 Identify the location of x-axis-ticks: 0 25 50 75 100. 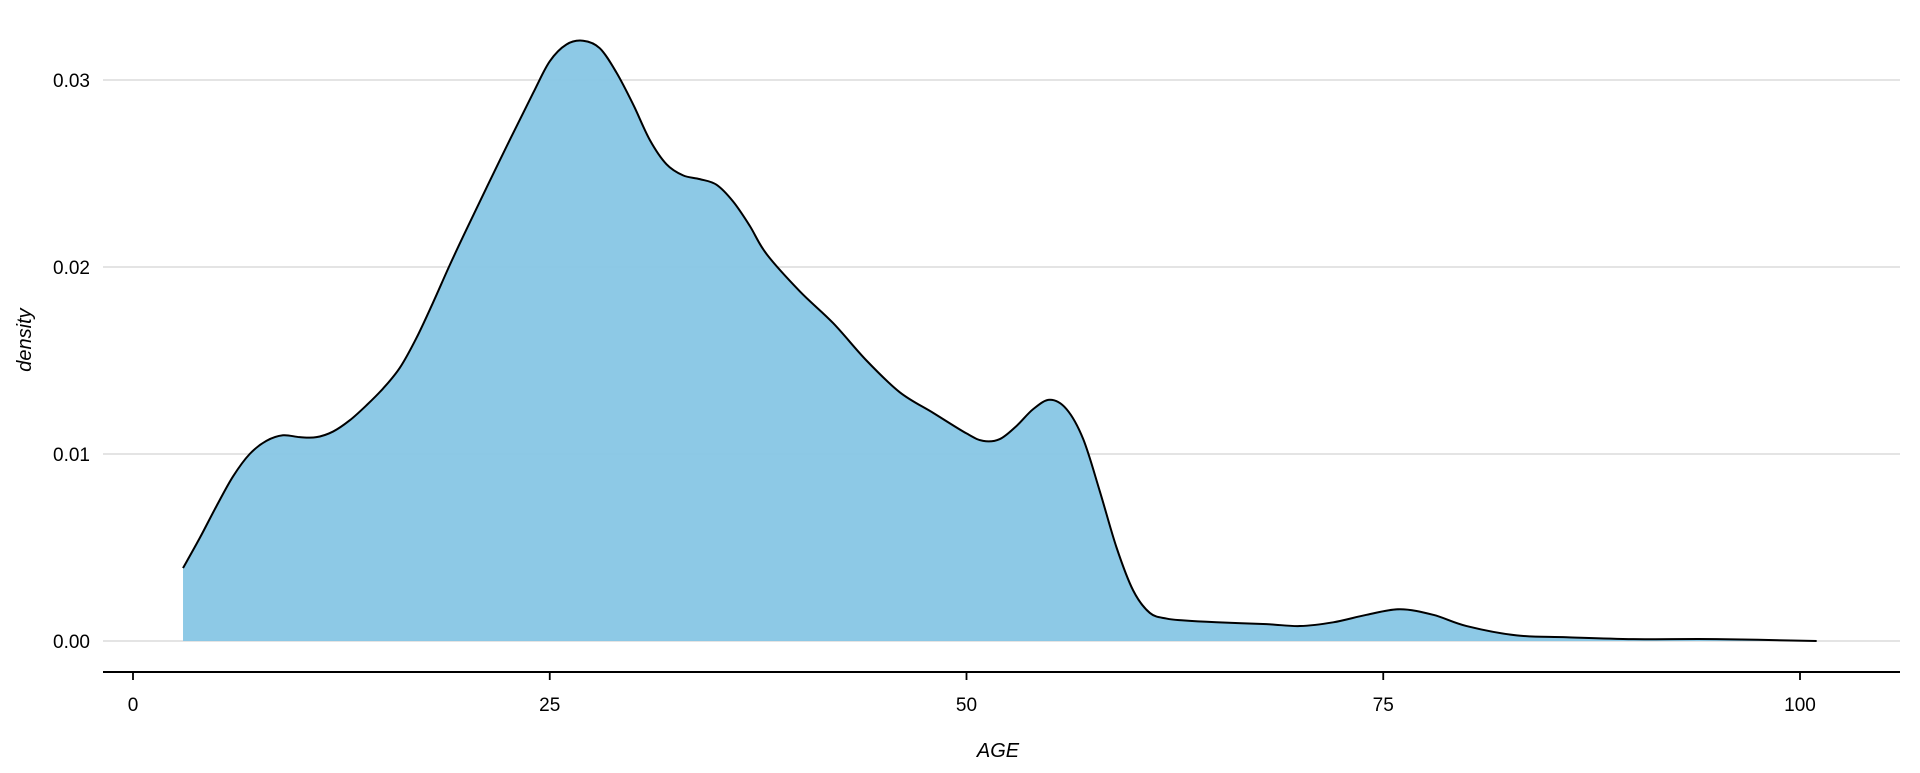
(972, 694).